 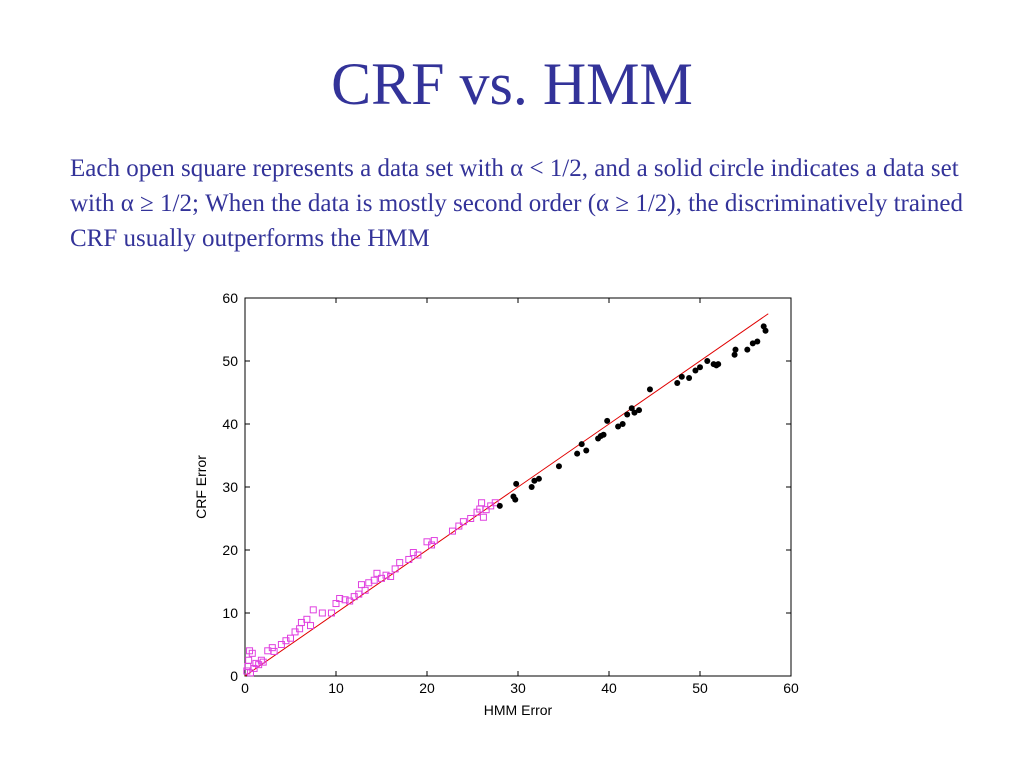 I want to click on slide-title: CRF vs. HMM, so click(x=512, y=84).